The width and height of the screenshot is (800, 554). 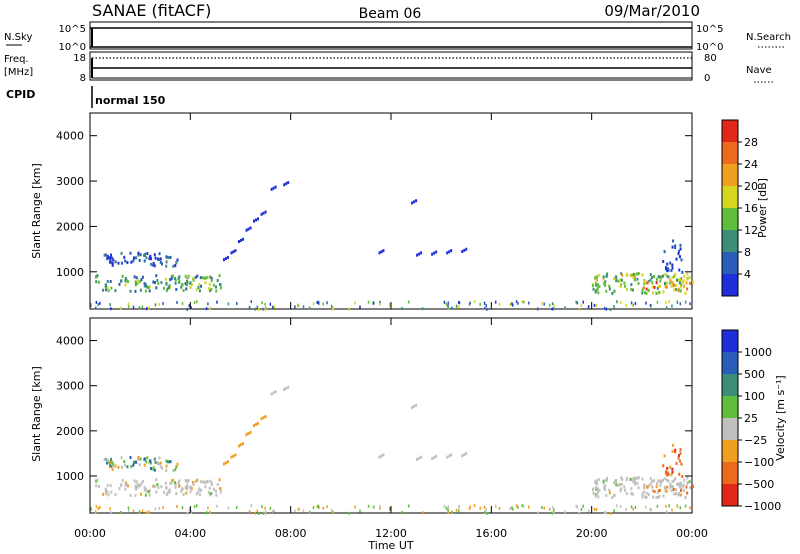 What do you see at coordinates (70, 181) in the screenshot?
I see `y-tick-label: 3000` at bounding box center [70, 181].